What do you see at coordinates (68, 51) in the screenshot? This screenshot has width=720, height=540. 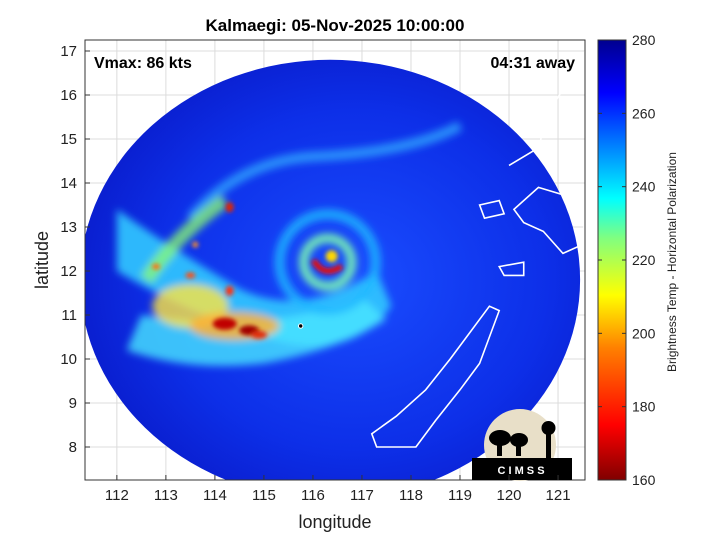 I see `y-tick-label: 17` at bounding box center [68, 51].